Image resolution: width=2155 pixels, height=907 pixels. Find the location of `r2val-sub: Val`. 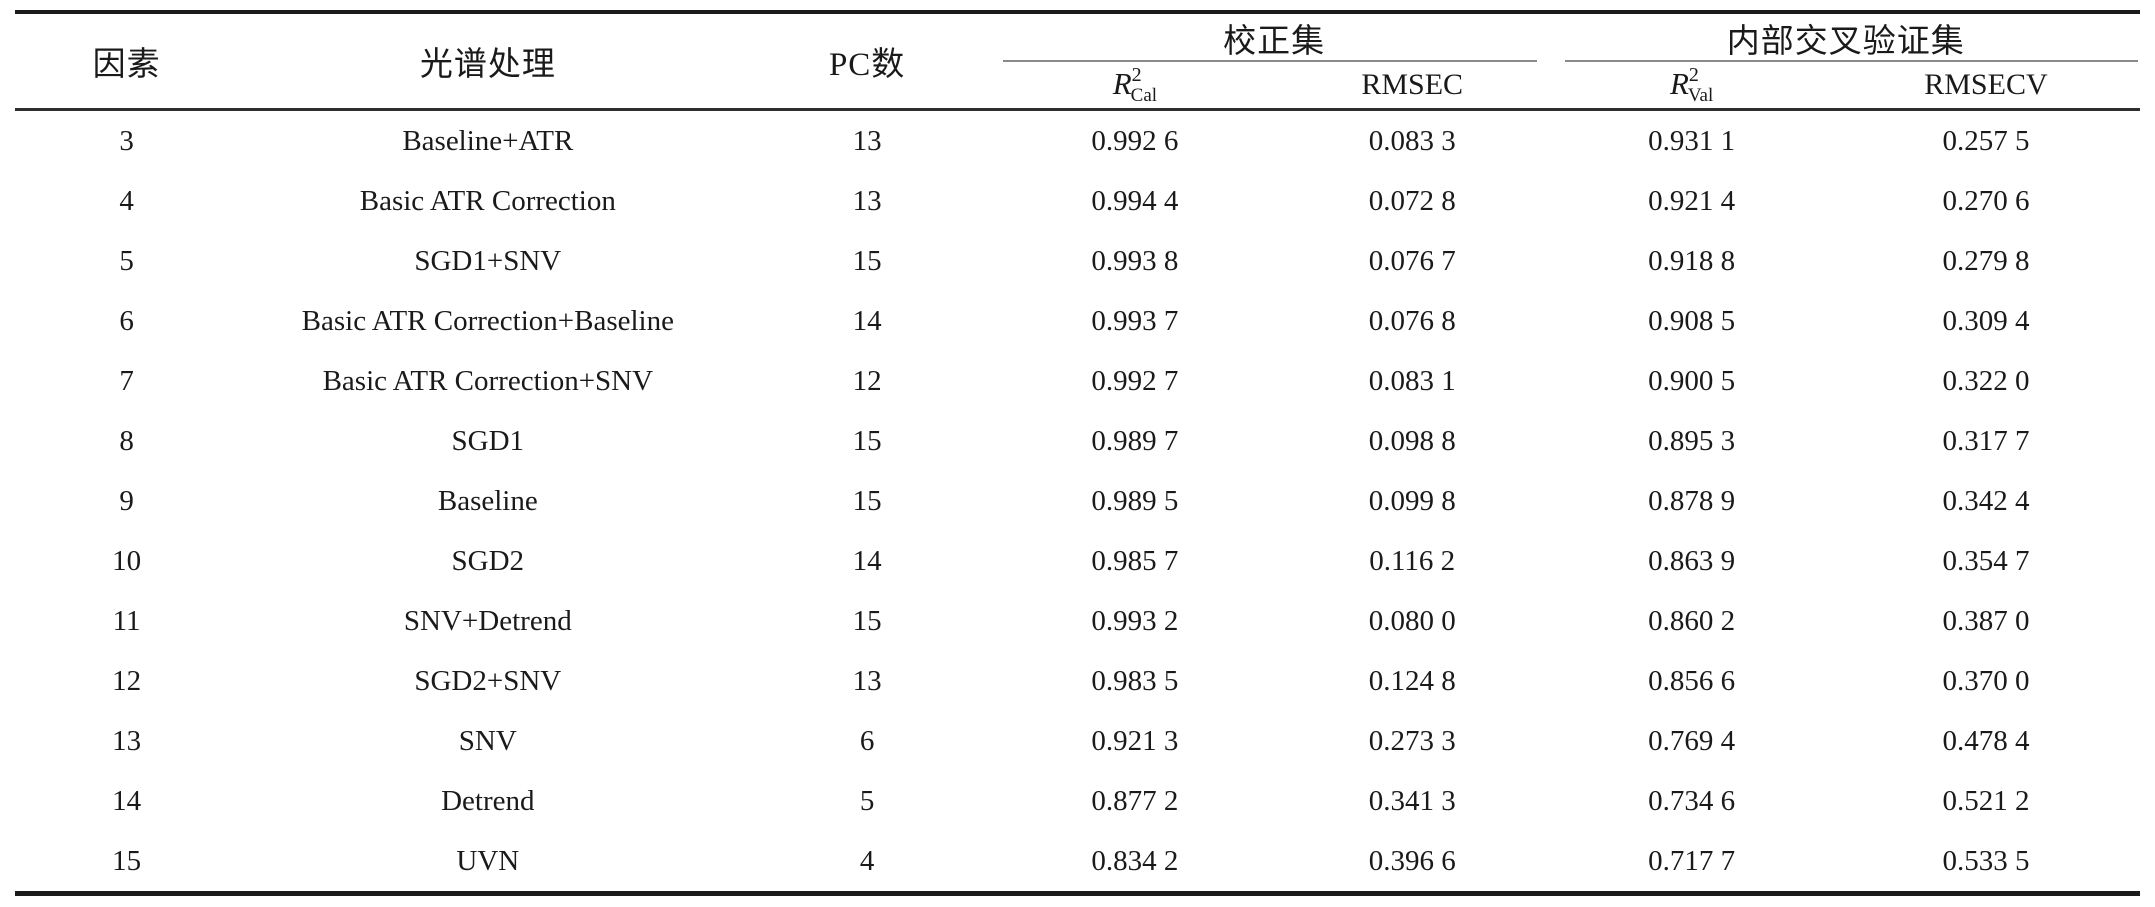

r2val-sub: Val is located at coordinates (1700, 95).